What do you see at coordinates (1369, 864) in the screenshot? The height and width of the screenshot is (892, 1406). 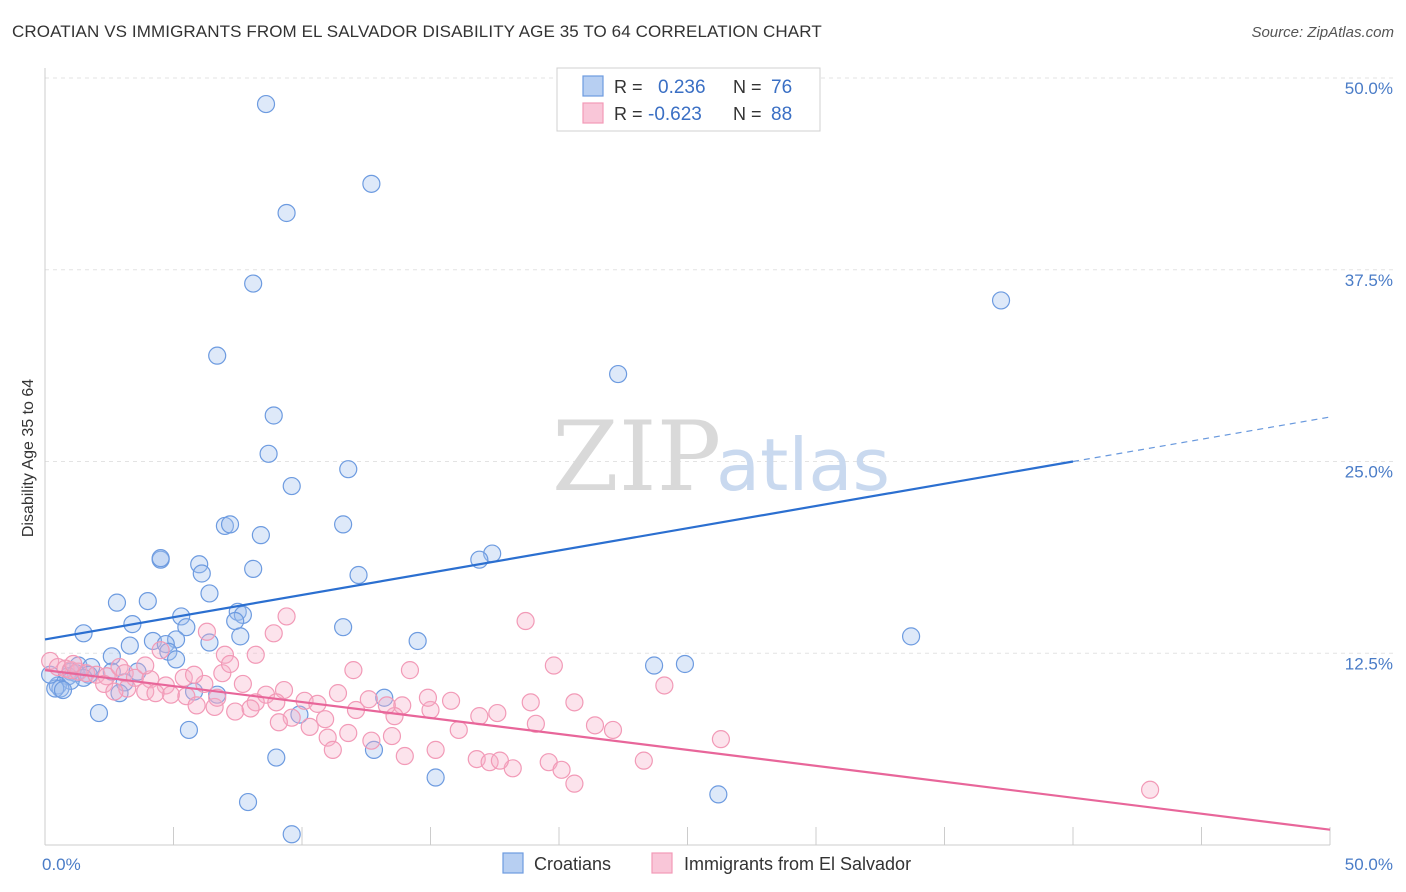 I see `x-tick-label-1: 50.0%` at bounding box center [1369, 864].